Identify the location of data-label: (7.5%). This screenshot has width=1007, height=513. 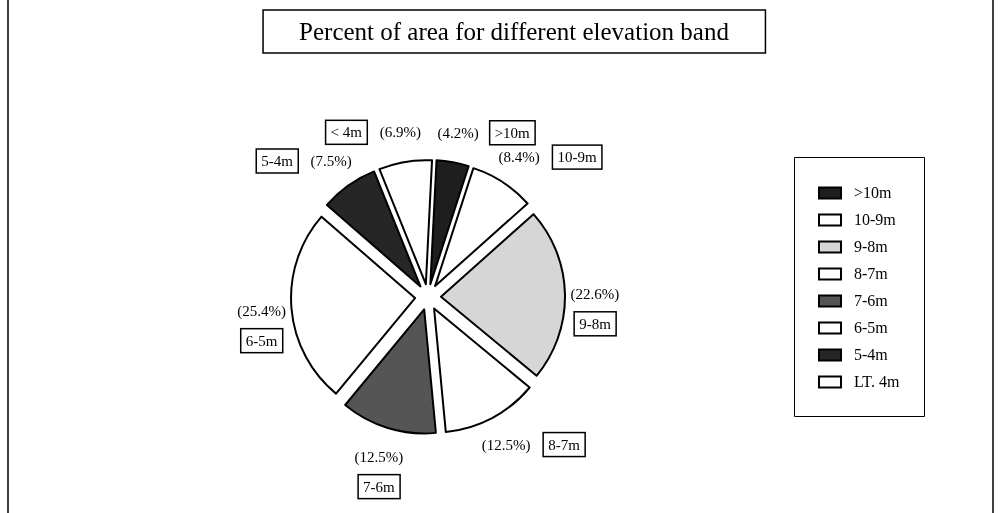
(331, 161).